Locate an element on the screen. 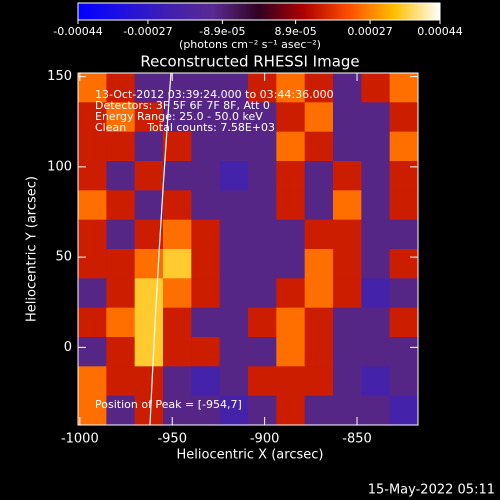 The width and height of the screenshot is (500, 500). colorbar-tick-label: 8.9e-05 is located at coordinates (295, 31).